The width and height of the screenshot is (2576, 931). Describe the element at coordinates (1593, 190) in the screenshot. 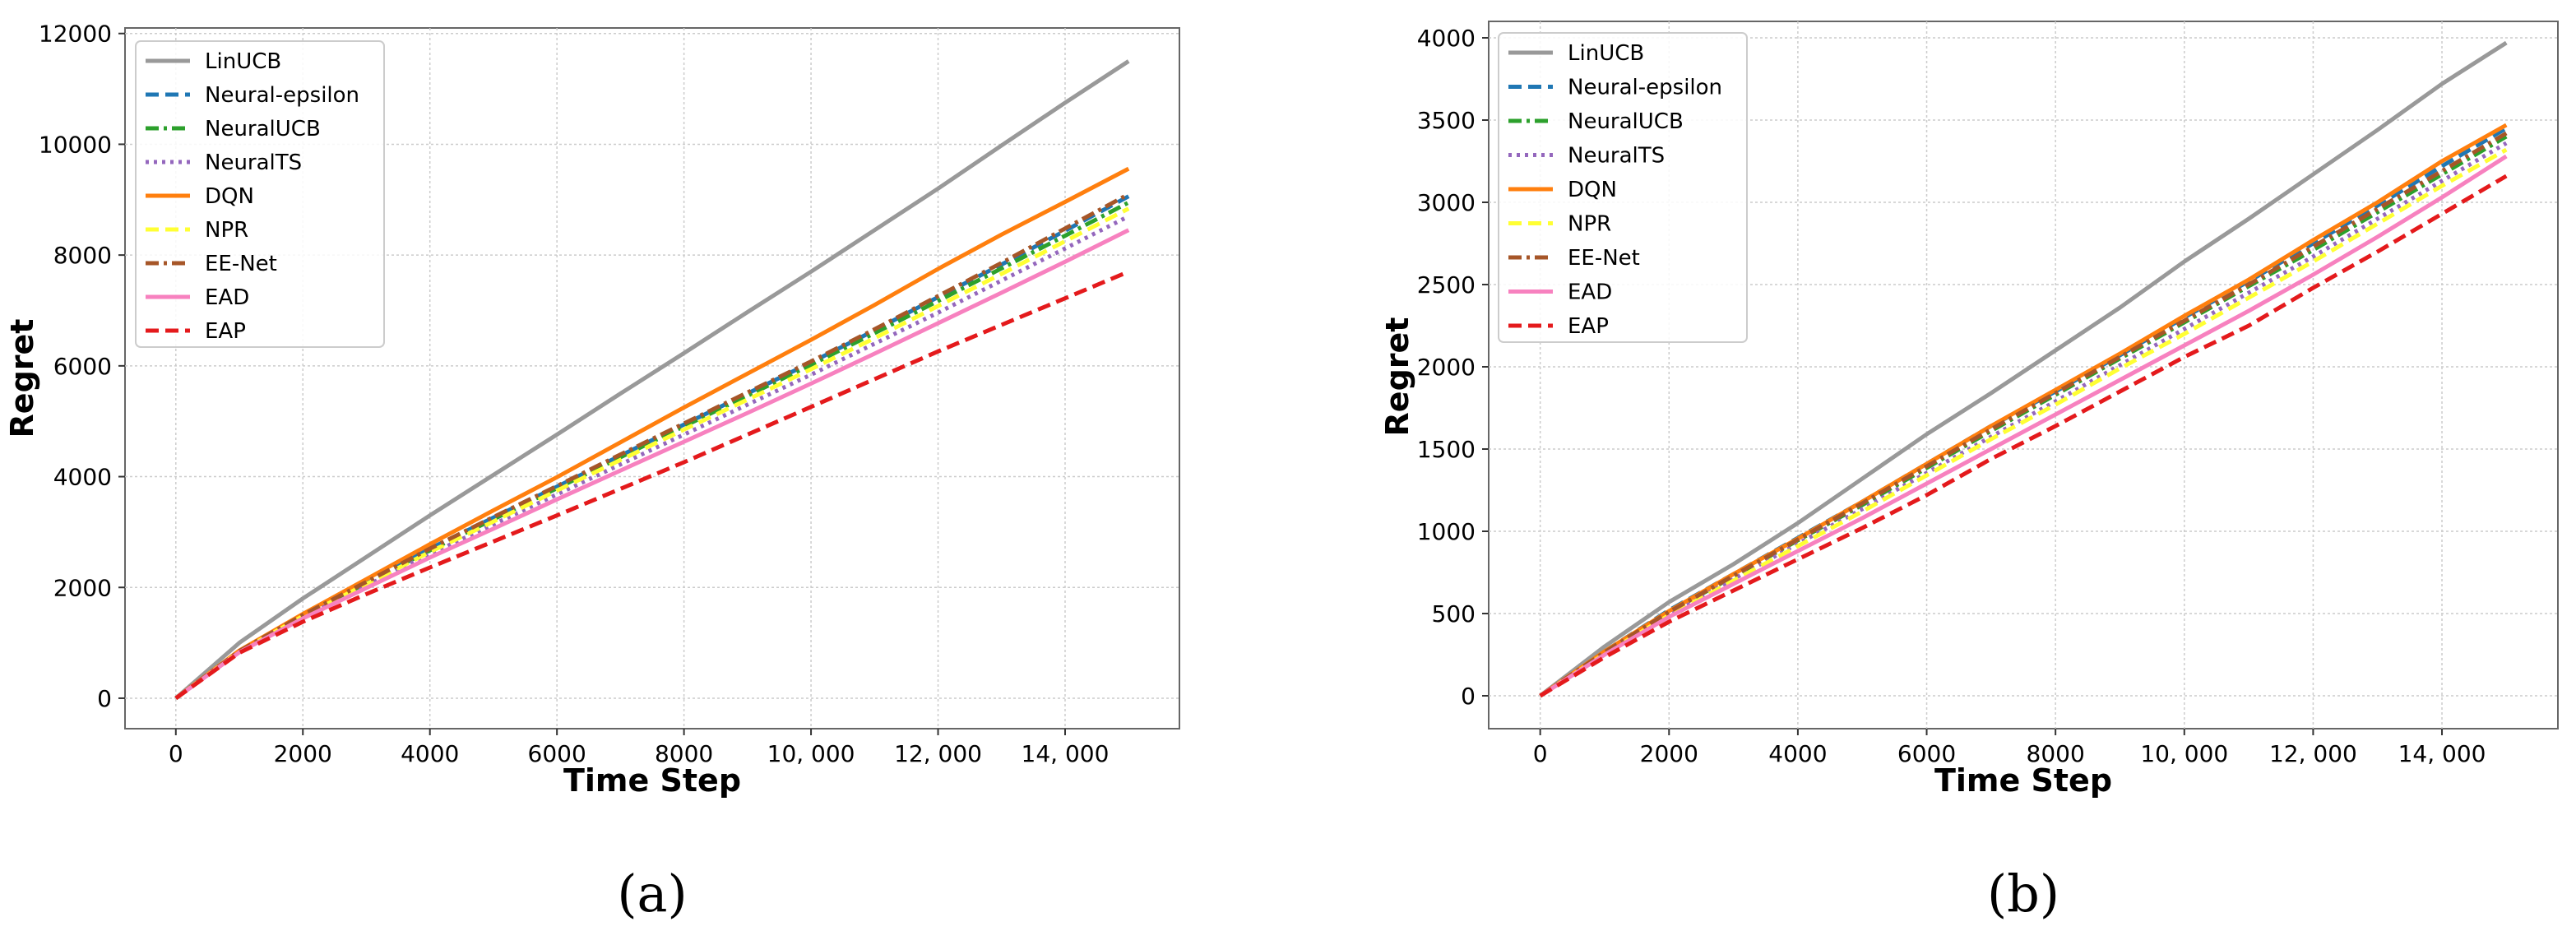

I see `legend-label-dqn-b: DQN` at that location.